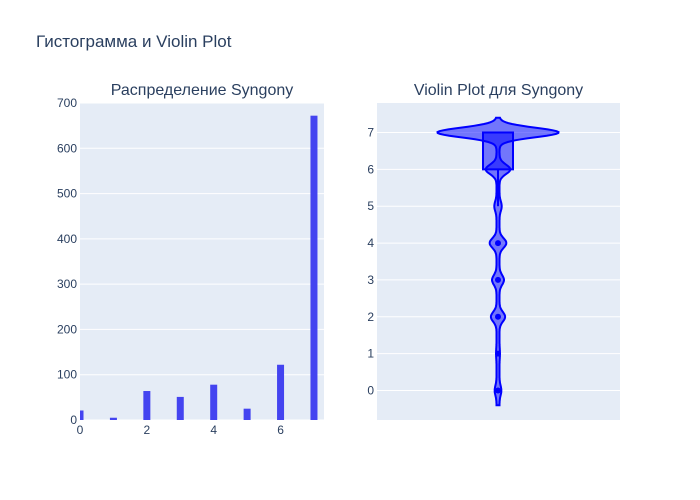  What do you see at coordinates (67, 261) in the screenshot?
I see `histogram-y-ticks: 0 100 200 300 400 500 600 700` at bounding box center [67, 261].